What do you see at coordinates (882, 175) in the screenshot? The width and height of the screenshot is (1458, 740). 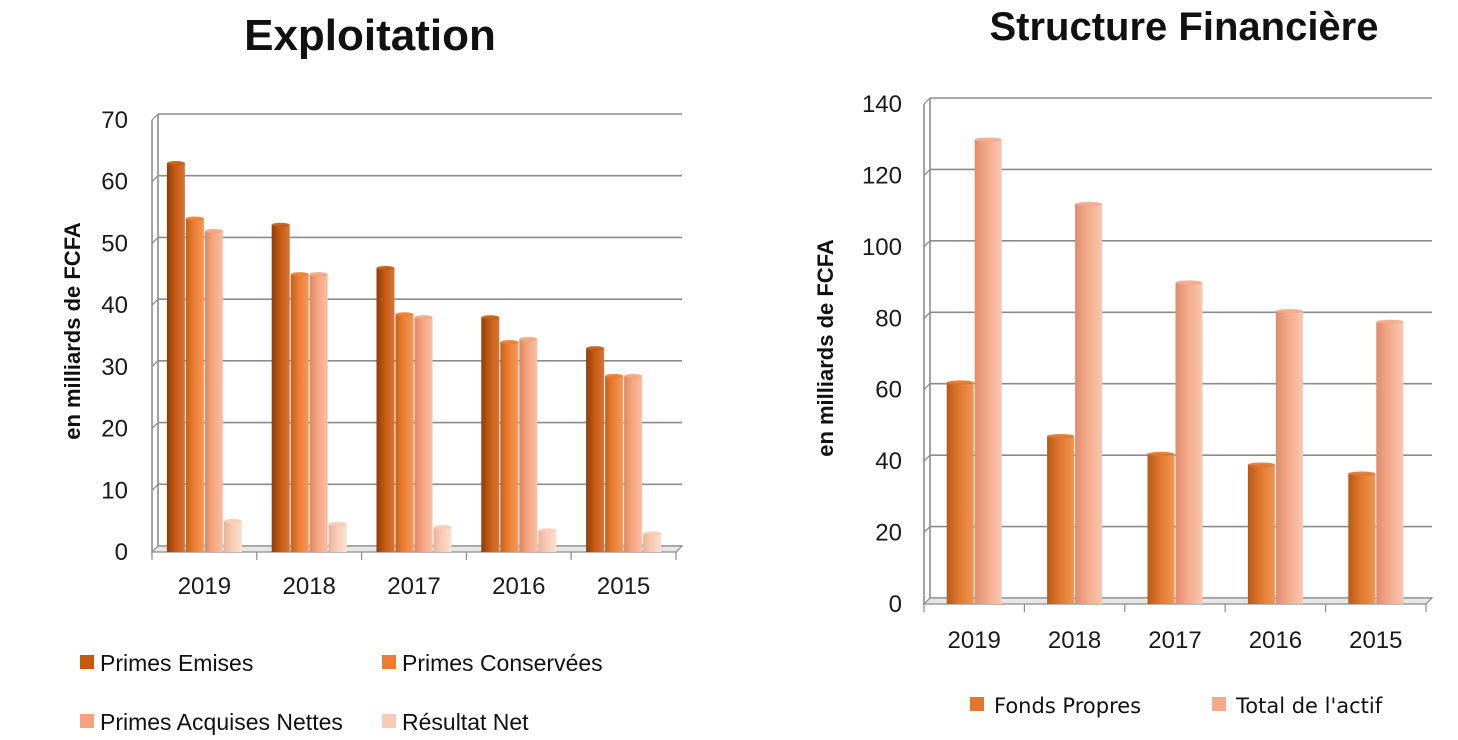 I see `y-tick-label: 120` at bounding box center [882, 175].